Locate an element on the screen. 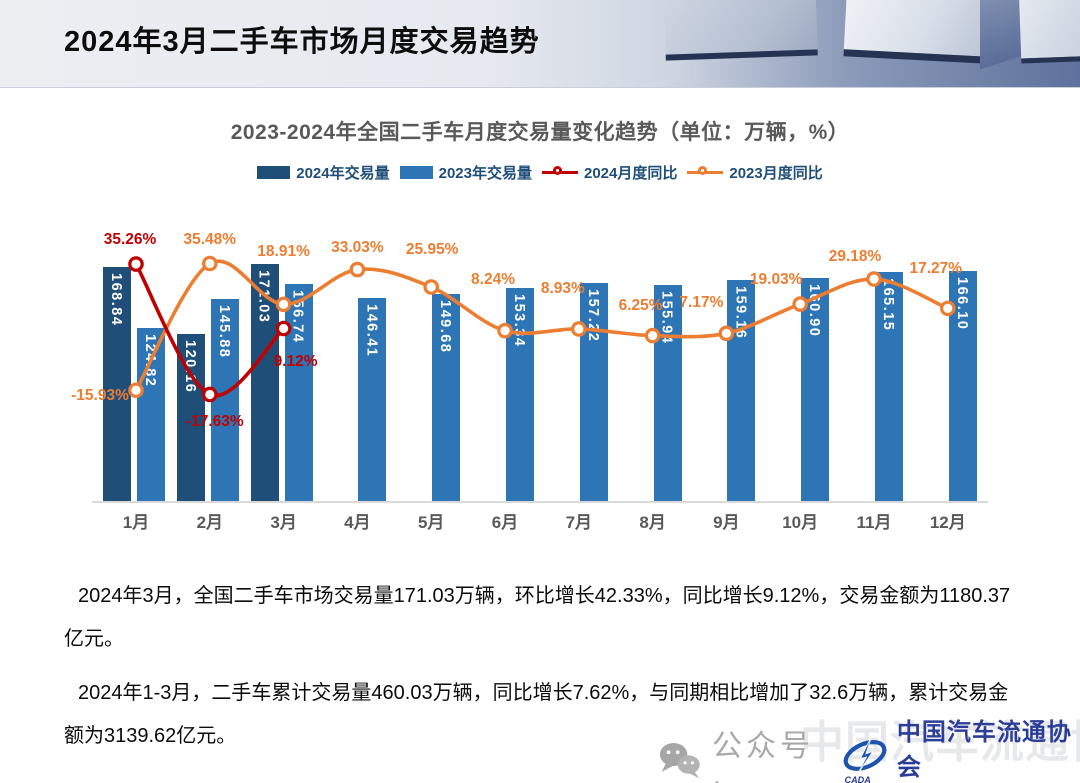 Image resolution: width=1080 pixels, height=783 pixels. header-band: 2024年3月二手车市场月度交易趋势 is located at coordinates (540, 44).